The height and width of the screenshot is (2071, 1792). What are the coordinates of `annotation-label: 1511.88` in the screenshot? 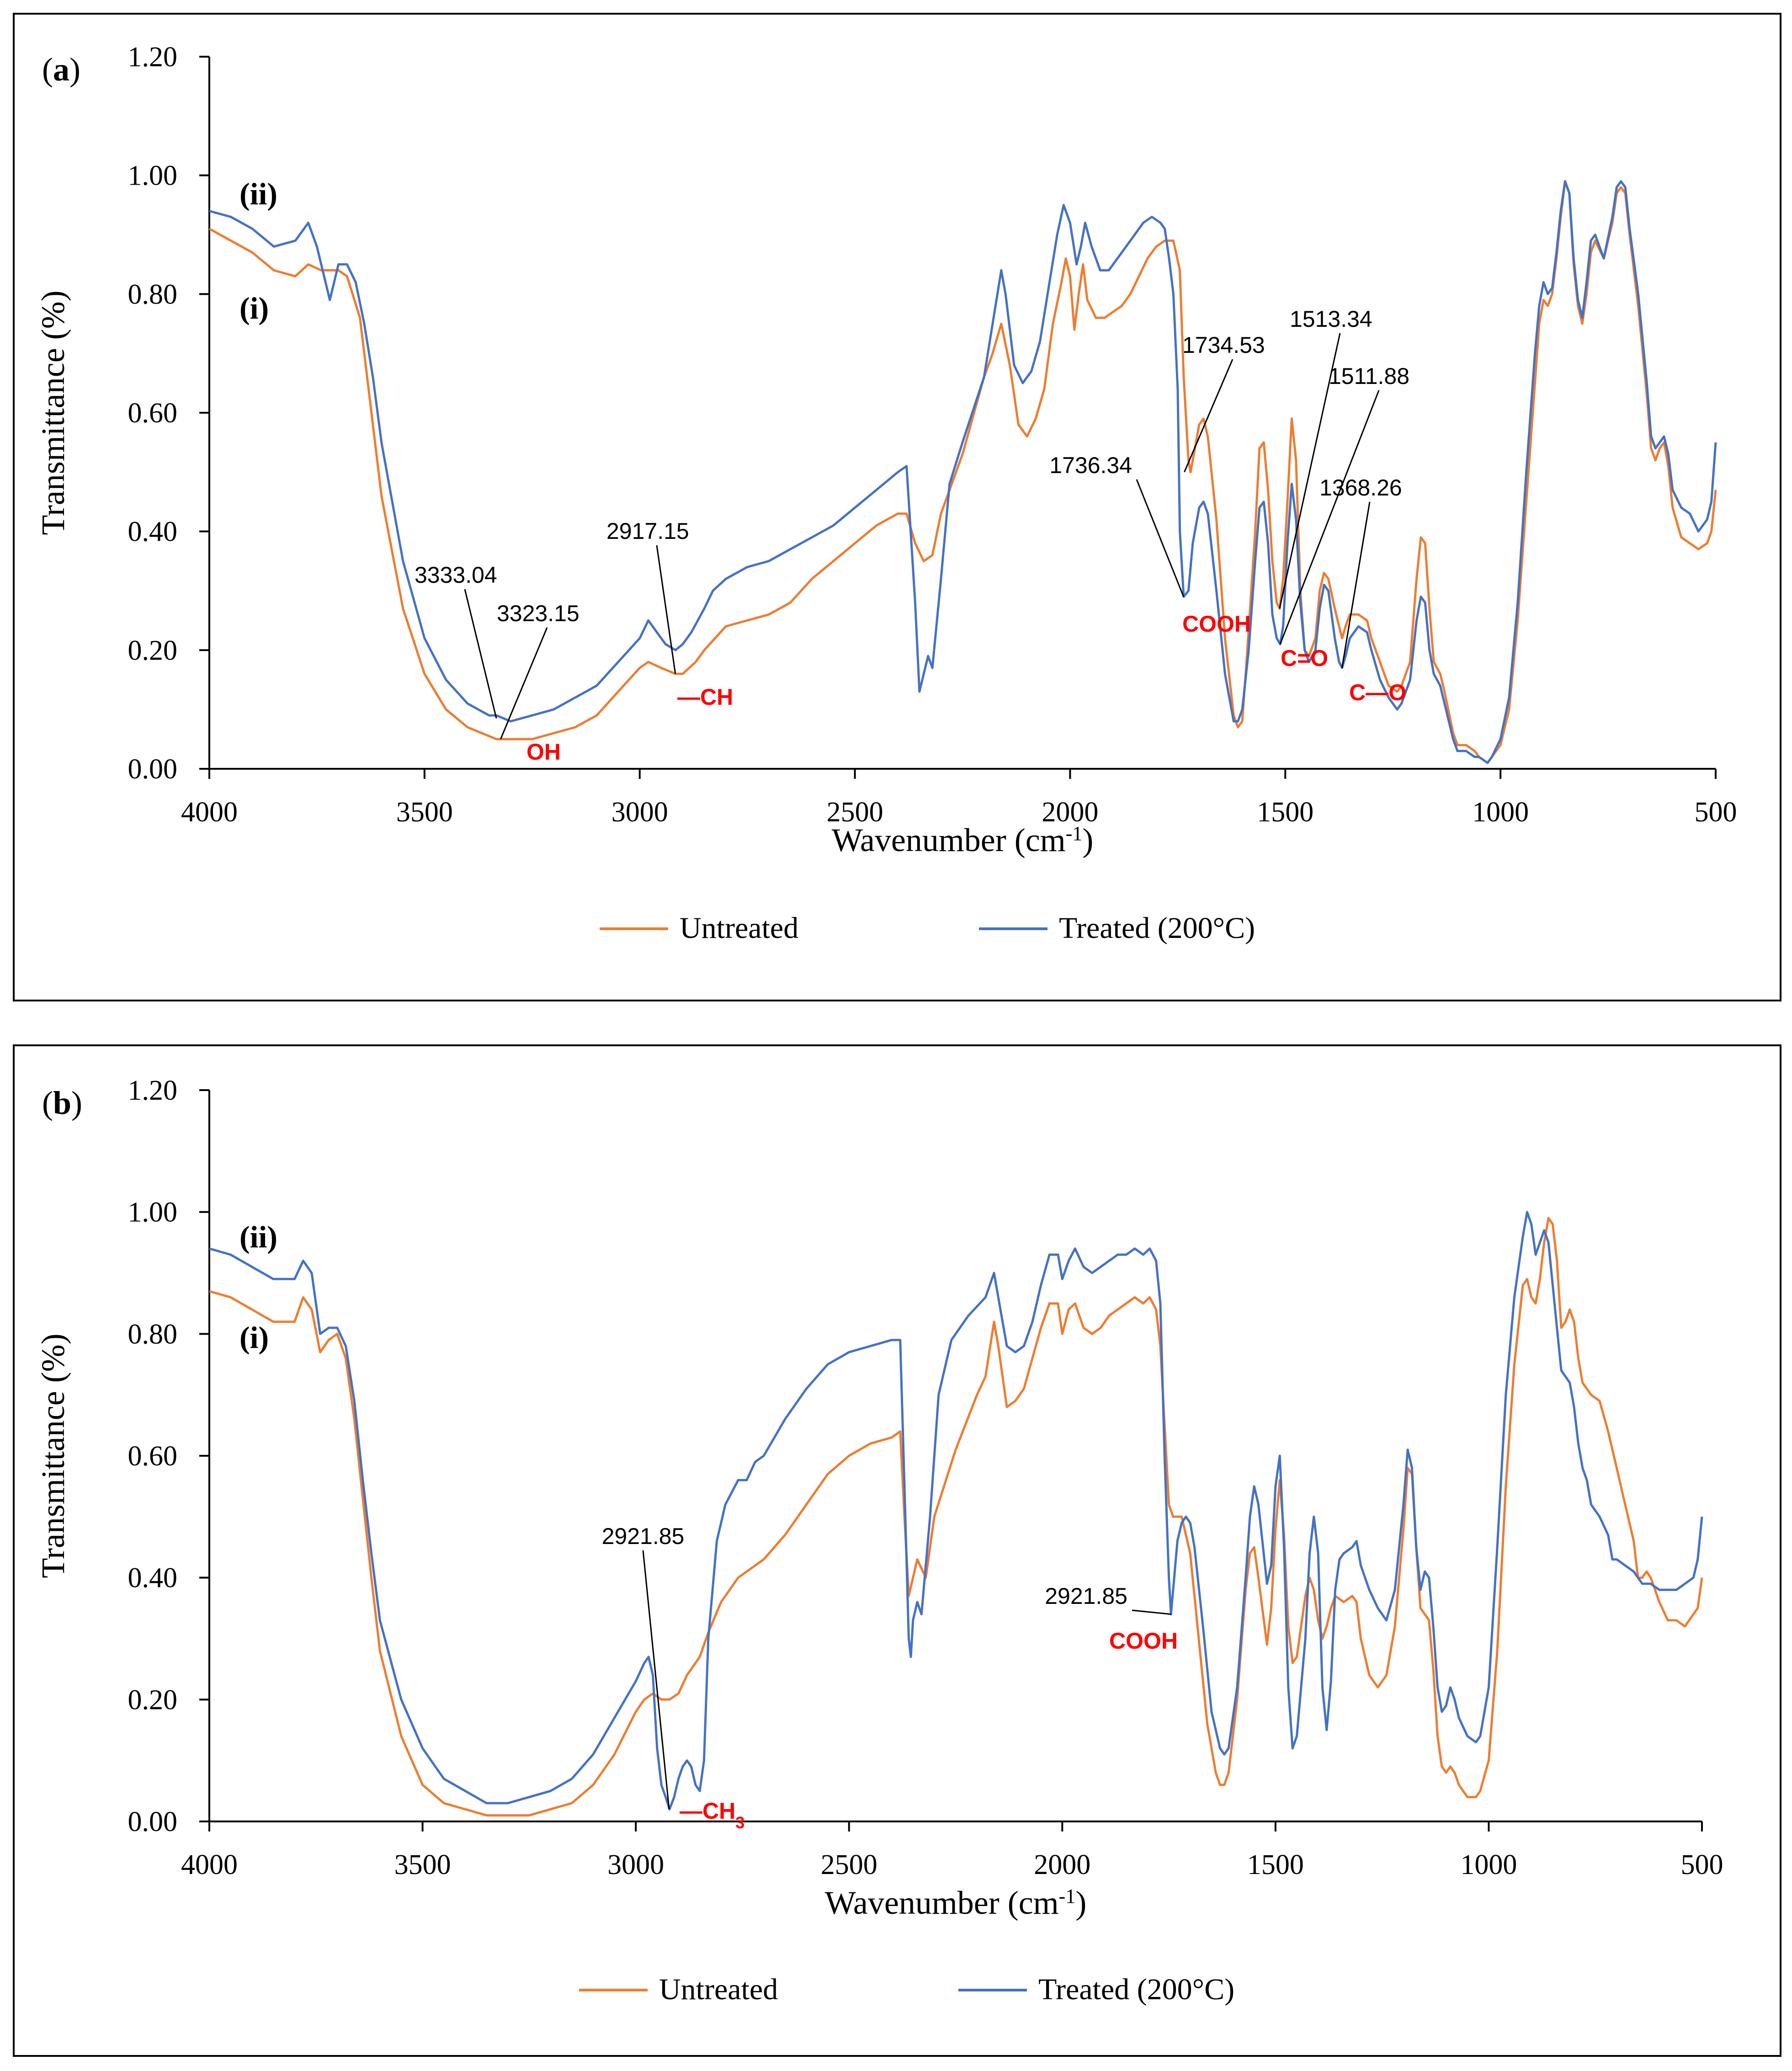 It's located at (1369, 376).